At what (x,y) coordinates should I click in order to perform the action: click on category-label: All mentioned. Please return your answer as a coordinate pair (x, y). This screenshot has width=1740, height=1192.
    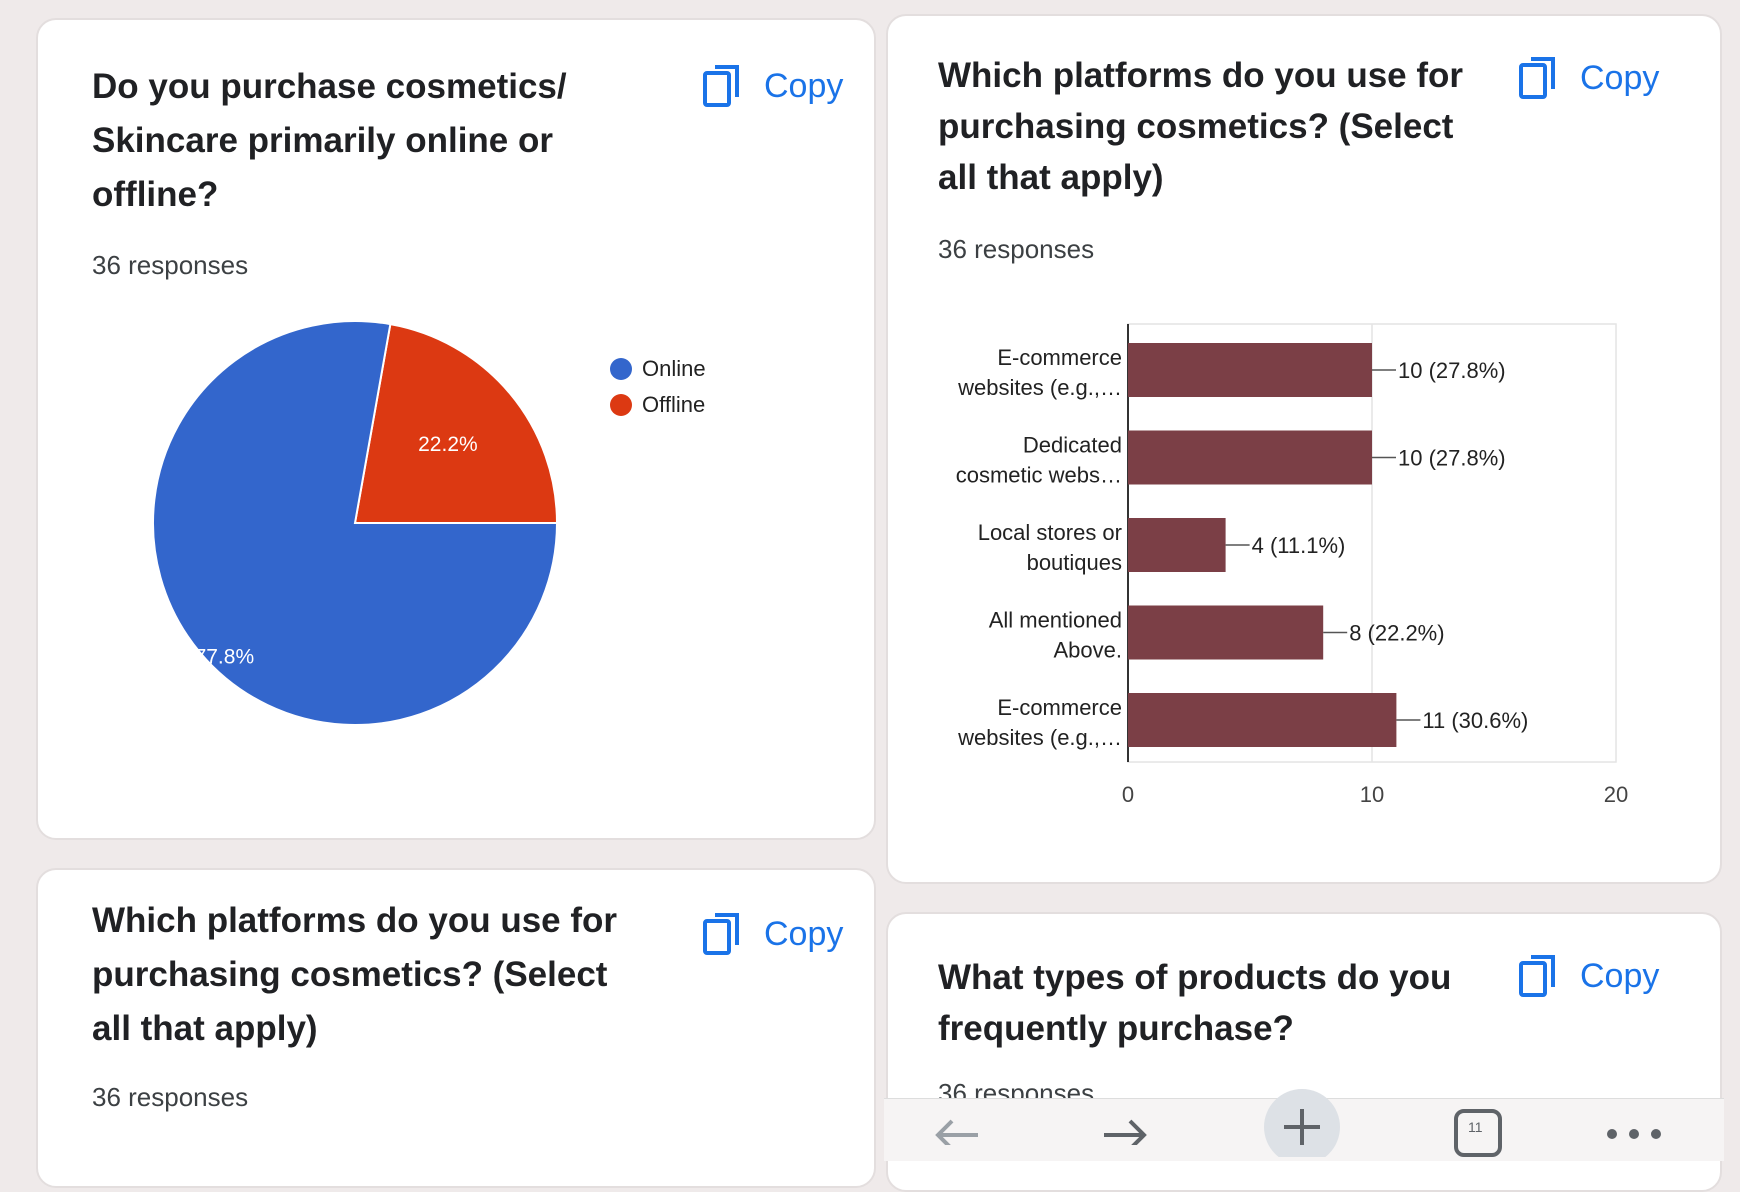
    Looking at the image, I should click on (1055, 620).